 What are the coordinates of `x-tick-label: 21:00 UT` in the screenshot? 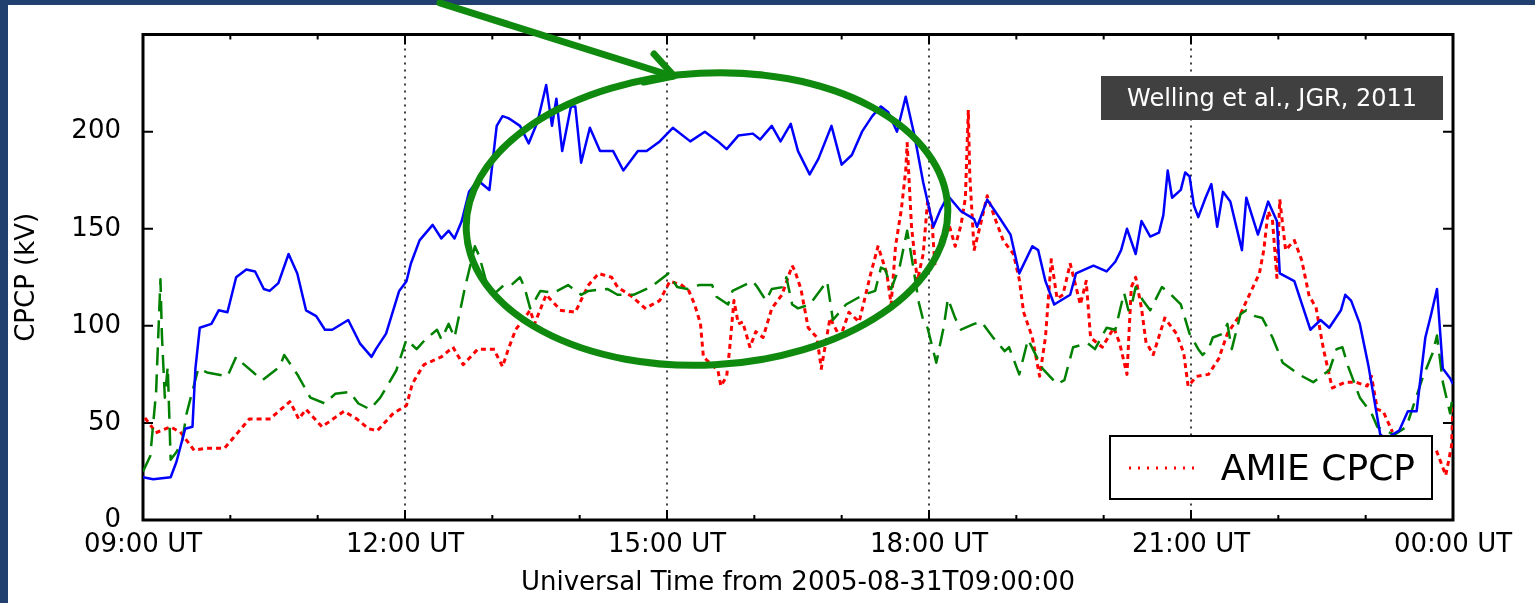 It's located at (1191, 543).